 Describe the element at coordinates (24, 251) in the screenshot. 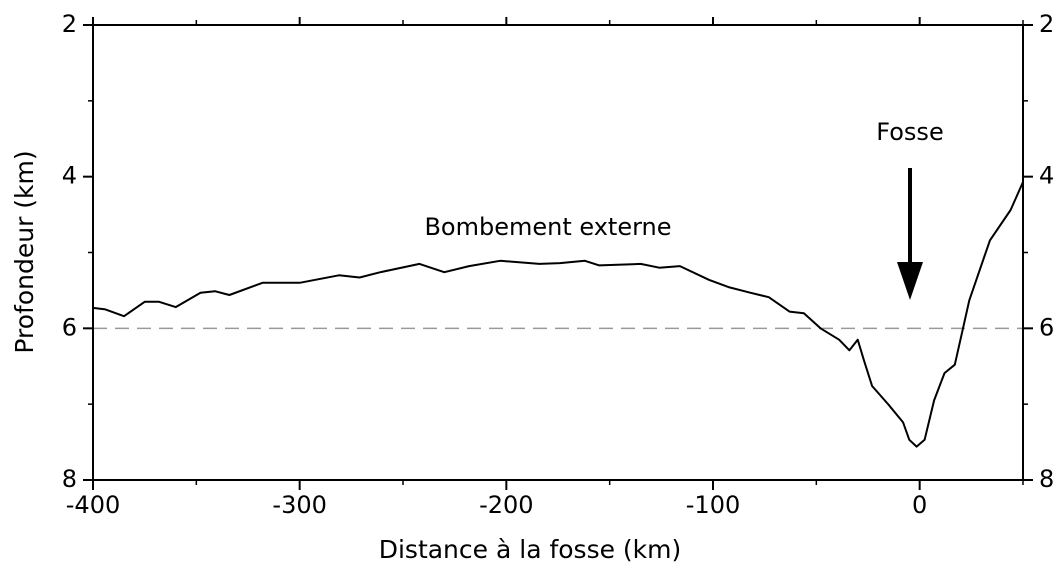

I see `y-axis-label: Profondeur (km)` at that location.